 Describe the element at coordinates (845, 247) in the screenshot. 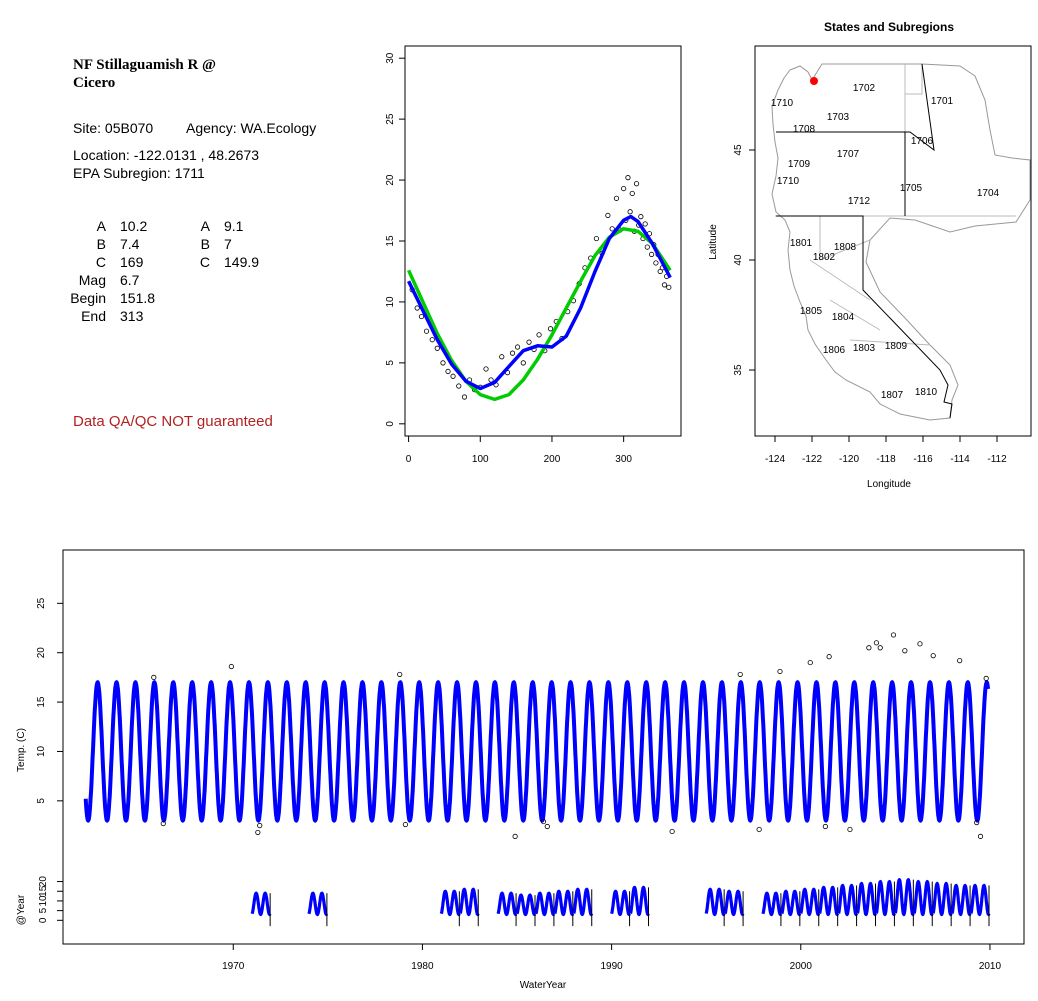

I see `region-label: 1808` at that location.